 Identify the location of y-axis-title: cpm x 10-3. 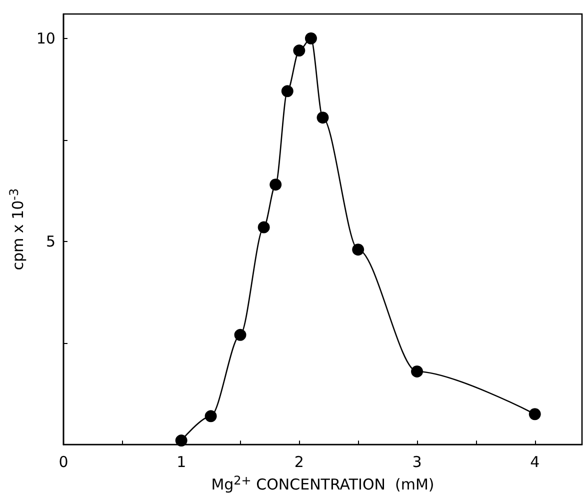
(17, 229).